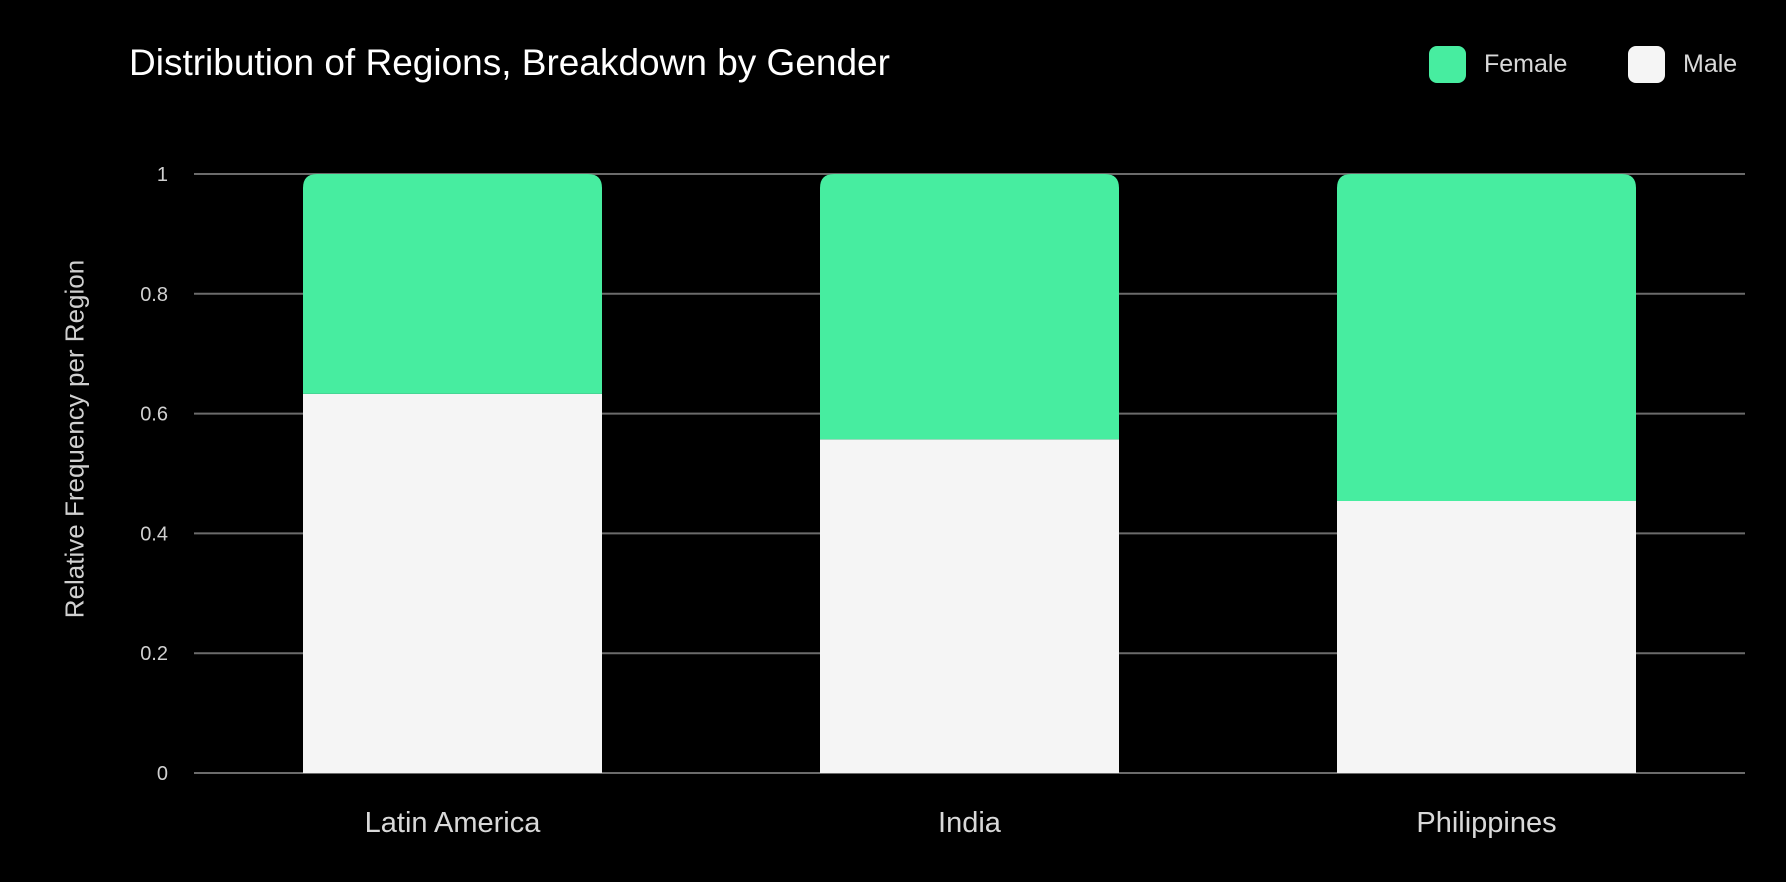  Describe the element at coordinates (154, 534) in the screenshot. I see `y-tick-label: 0.4` at that location.